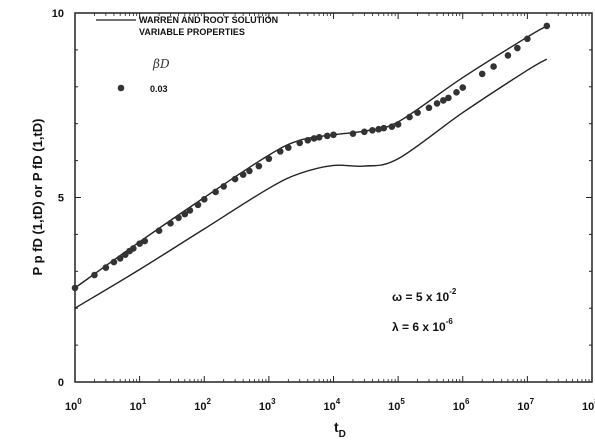 The image size is (595, 445). Describe the element at coordinates (159, 89) in the screenshot. I see `legend-marker-label: 0.03` at that location.